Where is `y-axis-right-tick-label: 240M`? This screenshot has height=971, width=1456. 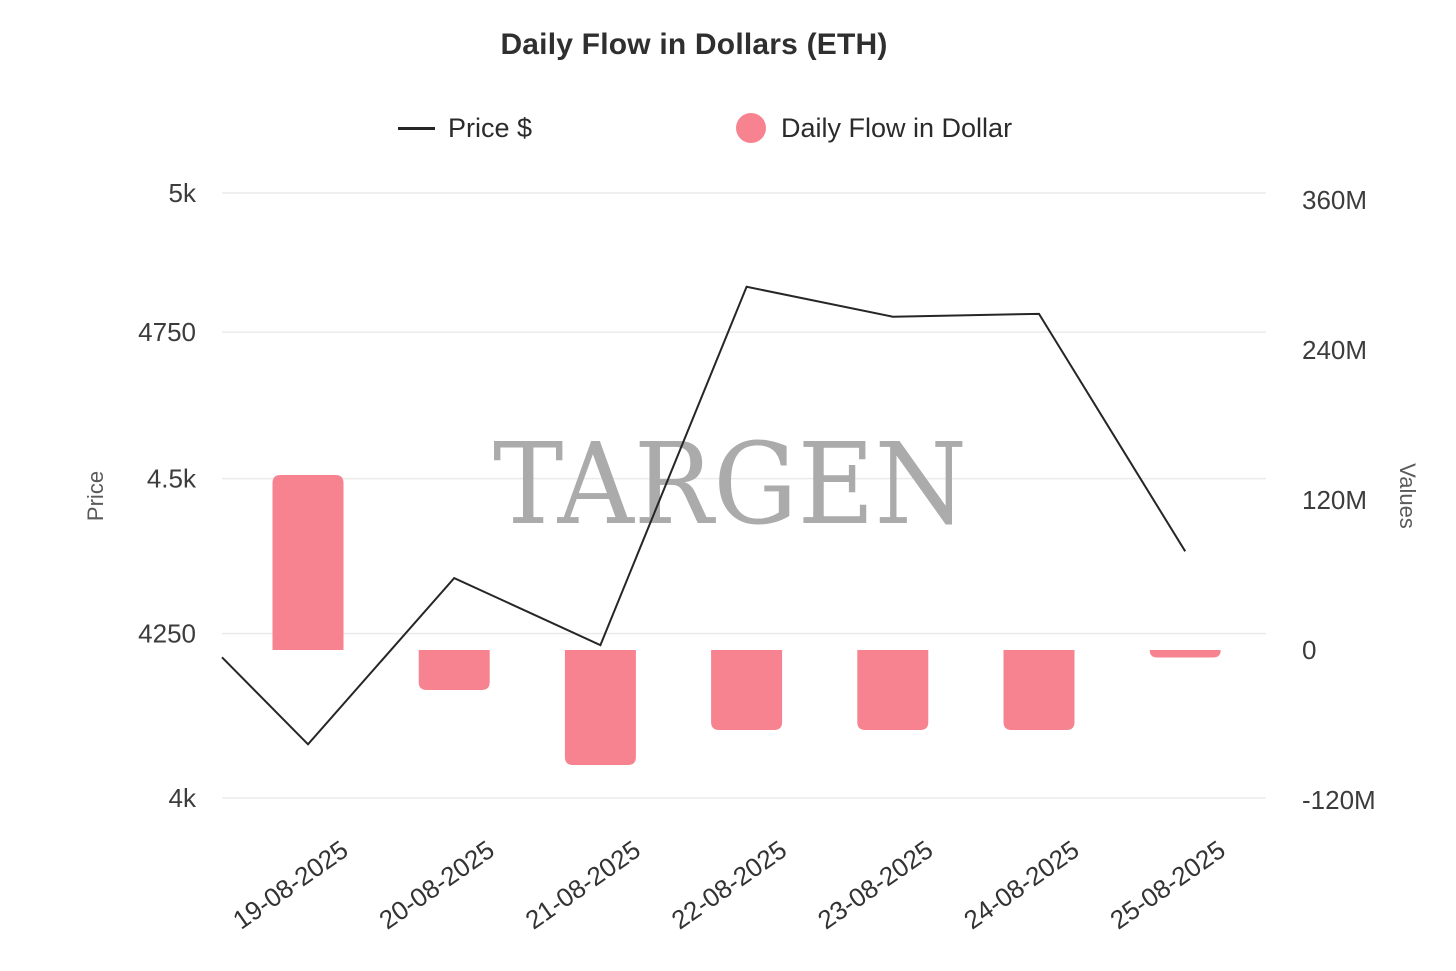 y-axis-right-tick-label: 240M is located at coordinates (1334, 350).